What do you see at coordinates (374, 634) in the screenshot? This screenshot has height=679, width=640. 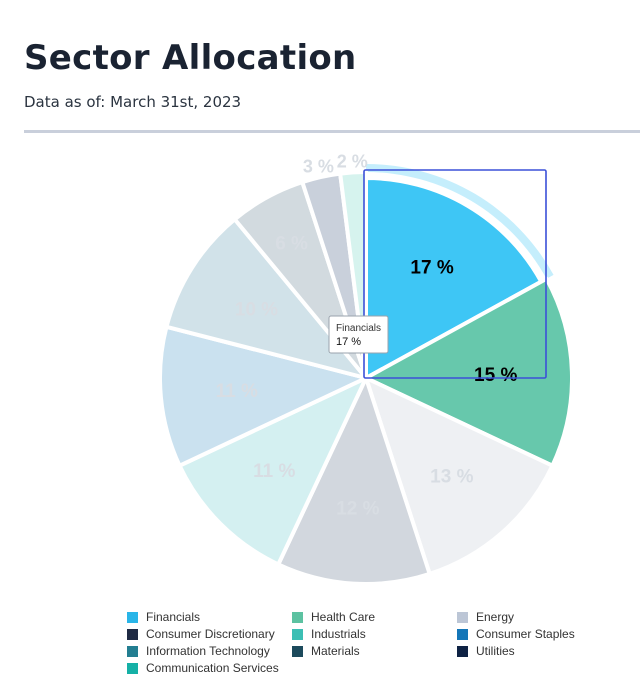 I see `legend-item-industrials: Industrials` at bounding box center [374, 634].